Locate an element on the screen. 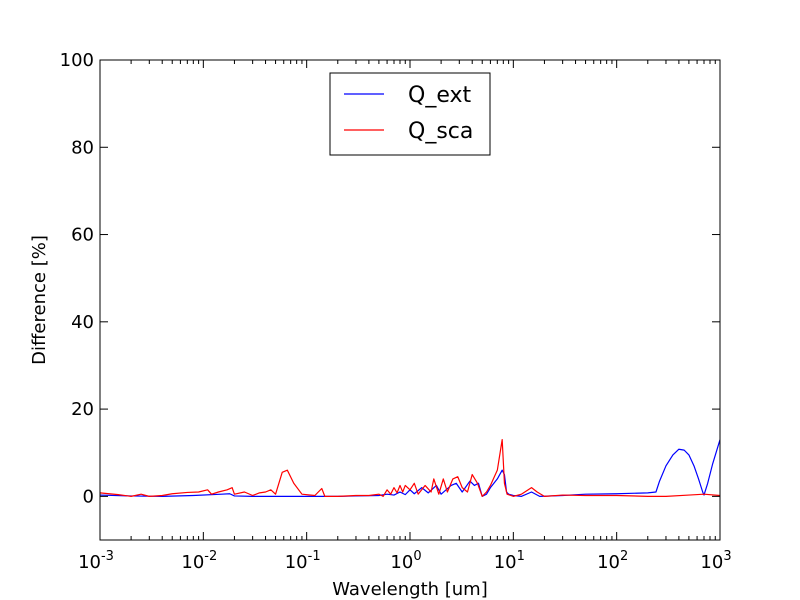 The width and height of the screenshot is (800, 600). series-line-q-sca is located at coordinates (410, 468).